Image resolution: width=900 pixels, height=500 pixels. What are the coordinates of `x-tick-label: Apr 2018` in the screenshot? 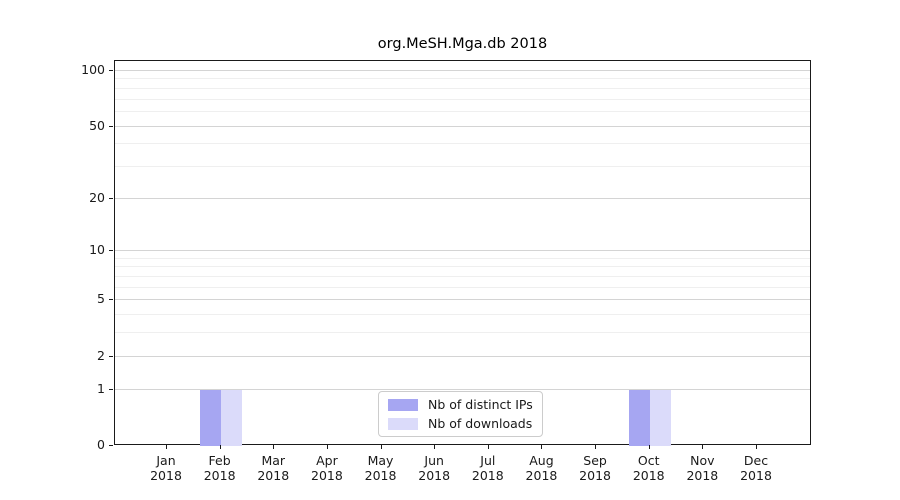 It's located at (327, 468).